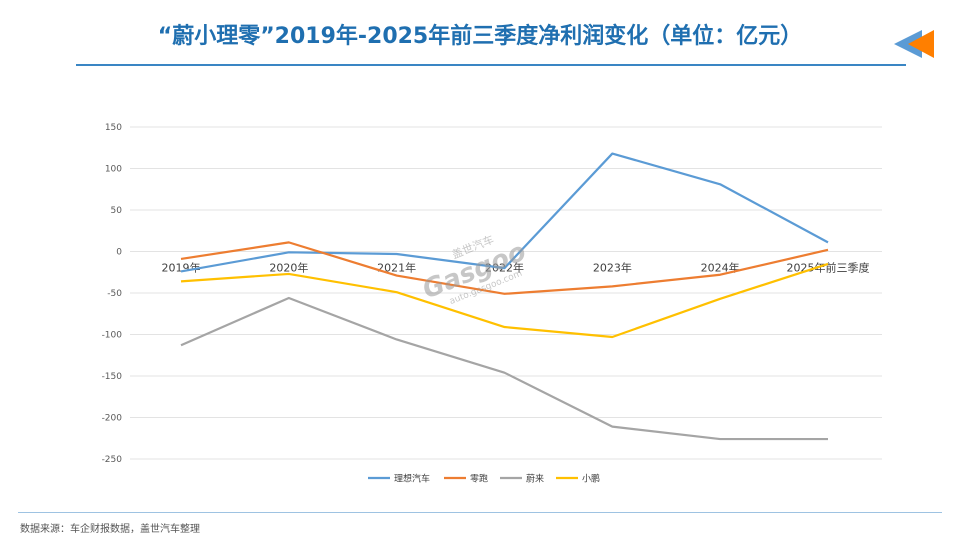 This screenshot has height=539, width=960. Describe the element at coordinates (480, 512) in the screenshot. I see `footer-divider` at that location.